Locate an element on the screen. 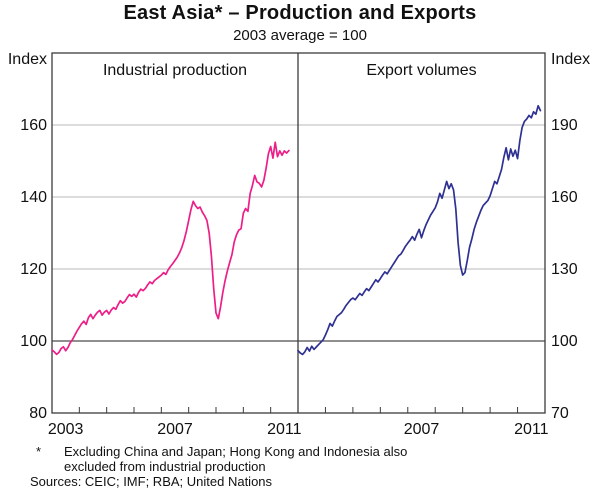  chart-title: East Asia* – Production and Exports is located at coordinates (300, 13).